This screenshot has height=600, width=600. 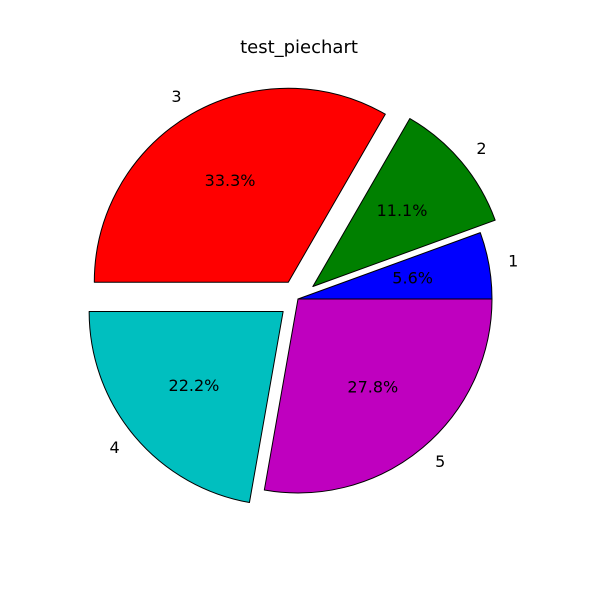 I want to click on percent-label-4: 22.2%, so click(x=194, y=385).